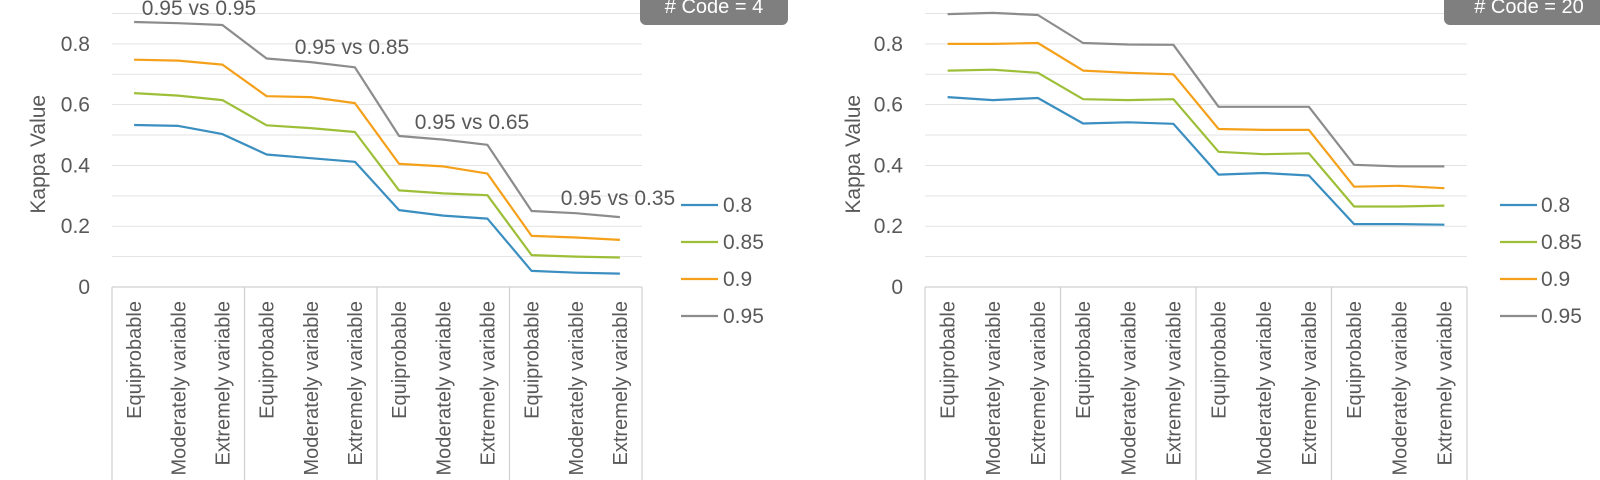  Describe the element at coordinates (714, 9) in the screenshot. I see `panel-label: # Code = 4` at that location.